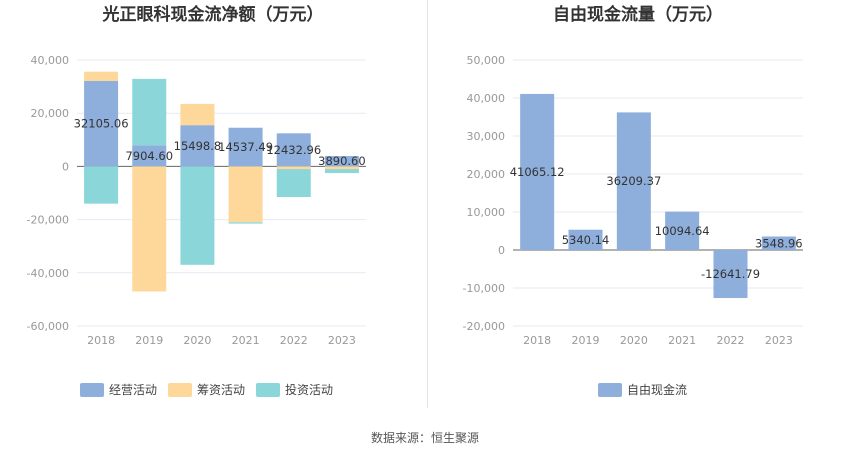 This screenshot has width=850, height=459. What do you see at coordinates (486, 212) in the screenshot?
I see `y-tick-label: 10,000` at bounding box center [486, 212].